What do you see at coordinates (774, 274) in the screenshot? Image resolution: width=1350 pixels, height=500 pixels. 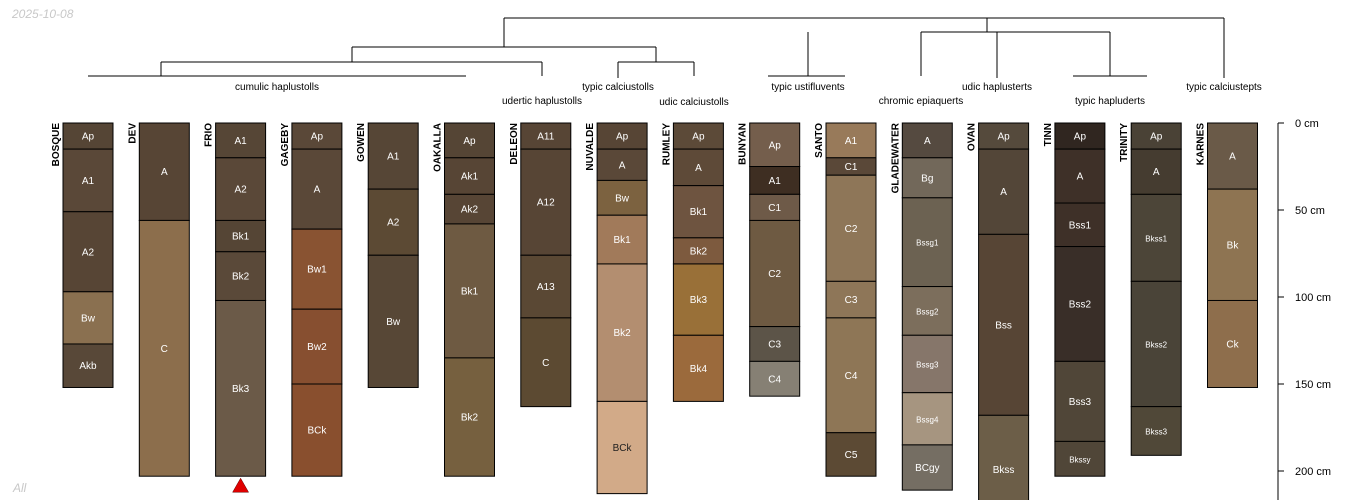 I see `horizon-label: C2` at bounding box center [774, 274].